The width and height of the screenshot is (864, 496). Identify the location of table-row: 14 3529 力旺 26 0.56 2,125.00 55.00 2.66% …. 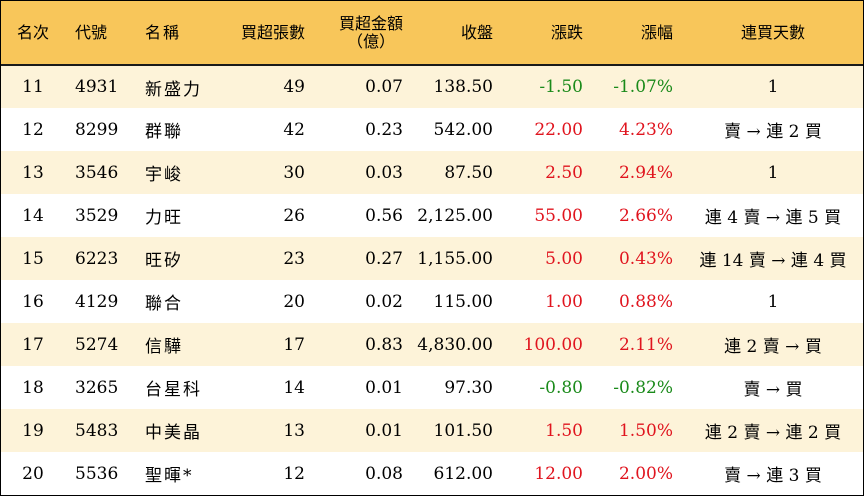
(432, 215).